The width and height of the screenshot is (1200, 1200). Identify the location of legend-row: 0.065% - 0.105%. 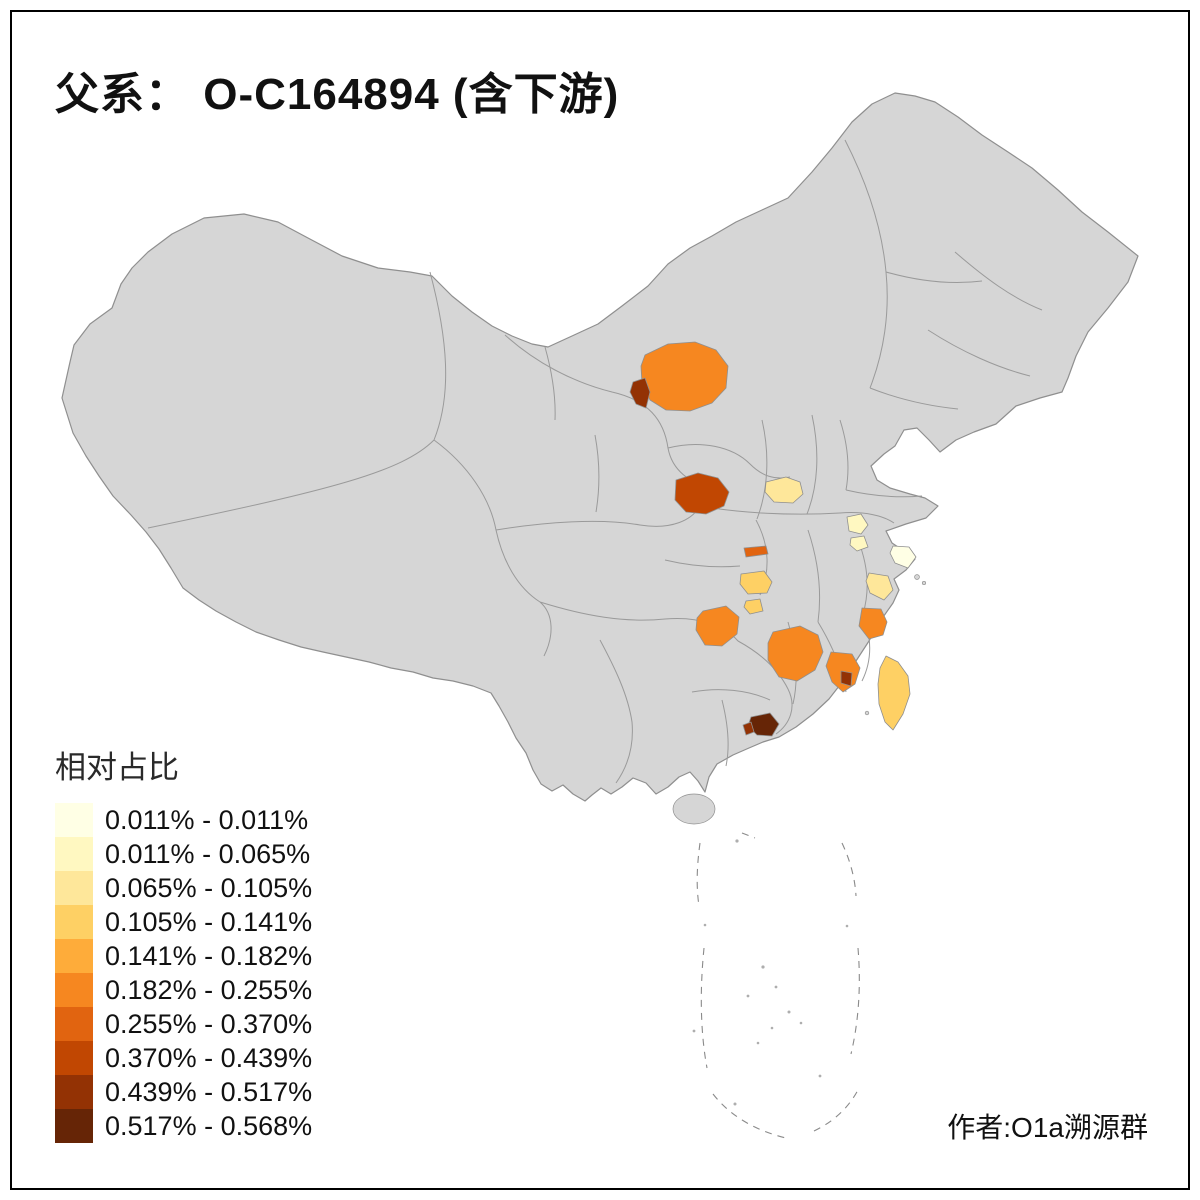
(183, 888).